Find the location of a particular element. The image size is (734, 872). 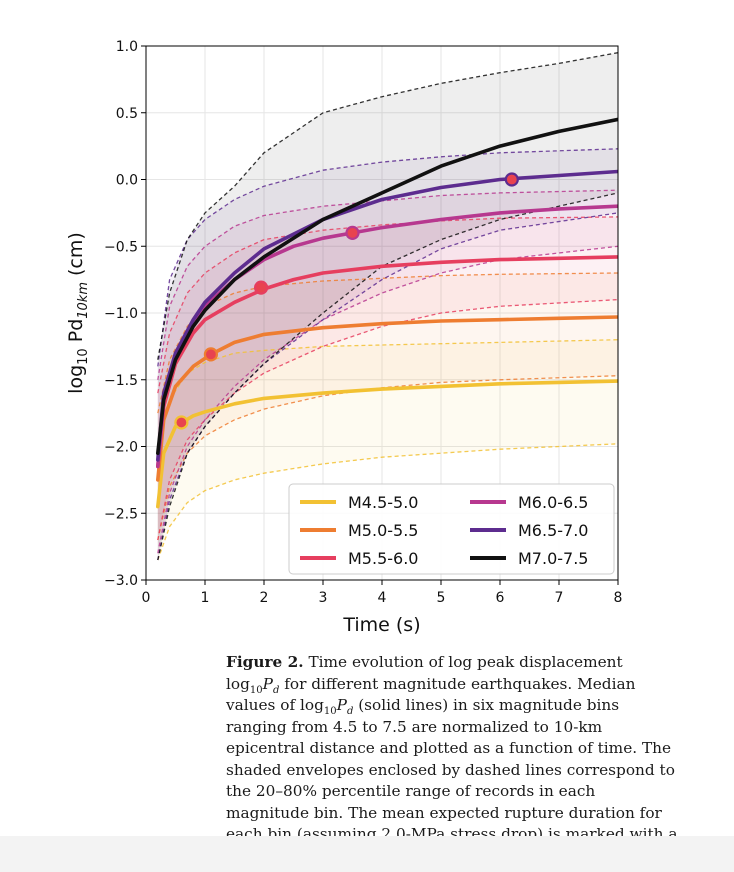

legend-label-m5-5-6-0: M5.5-6.0 is located at coordinates (383, 558).